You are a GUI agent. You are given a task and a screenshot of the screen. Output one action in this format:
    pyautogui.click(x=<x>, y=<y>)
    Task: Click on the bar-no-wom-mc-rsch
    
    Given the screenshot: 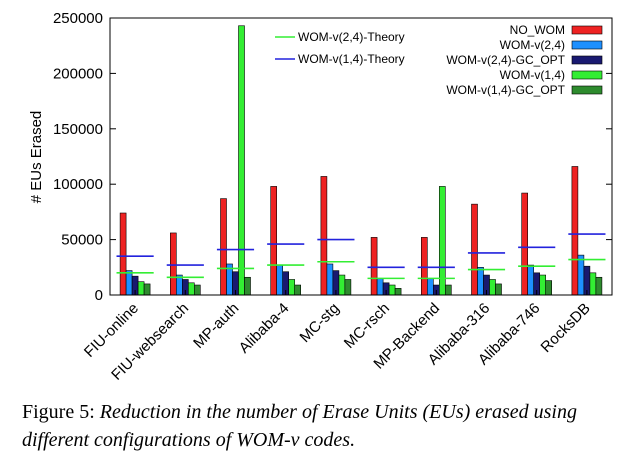 What is the action you would take?
    pyautogui.click(x=374, y=266)
    